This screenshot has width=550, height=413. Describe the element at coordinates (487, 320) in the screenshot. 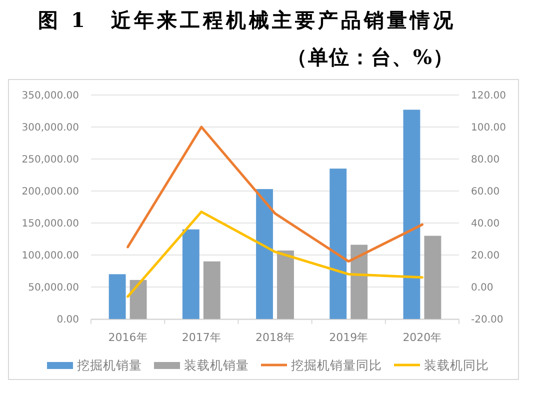

I see `y2-tick-label: -20.00` at that location.